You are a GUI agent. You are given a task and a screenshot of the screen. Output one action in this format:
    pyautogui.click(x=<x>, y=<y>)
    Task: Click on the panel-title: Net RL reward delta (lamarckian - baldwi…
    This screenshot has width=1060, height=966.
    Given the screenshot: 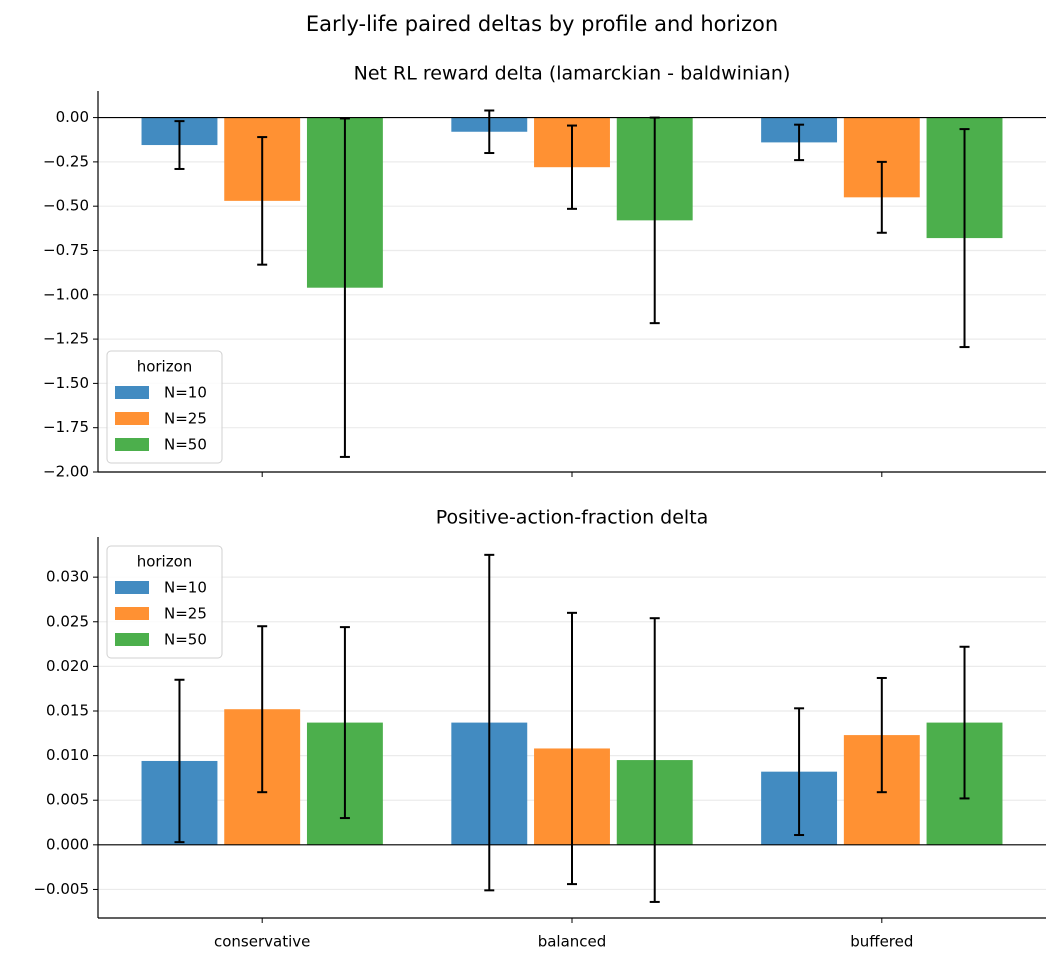 What is the action you would take?
    pyautogui.click(x=572, y=74)
    